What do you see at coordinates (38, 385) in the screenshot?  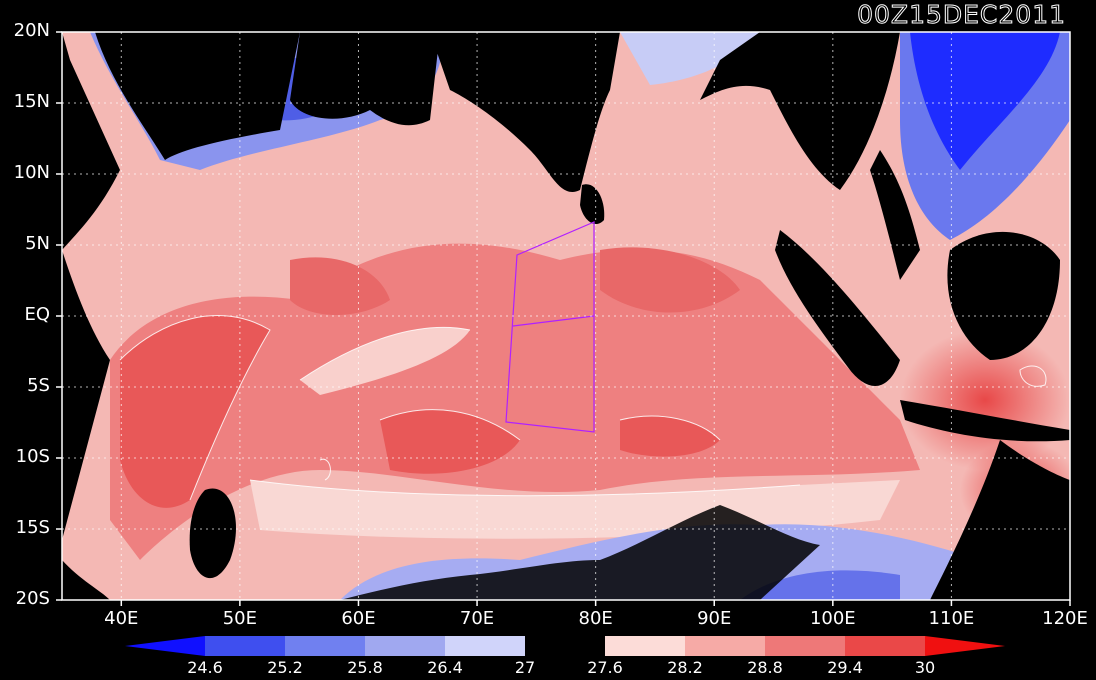 I see `lat-tick-label: 5S` at bounding box center [38, 385].